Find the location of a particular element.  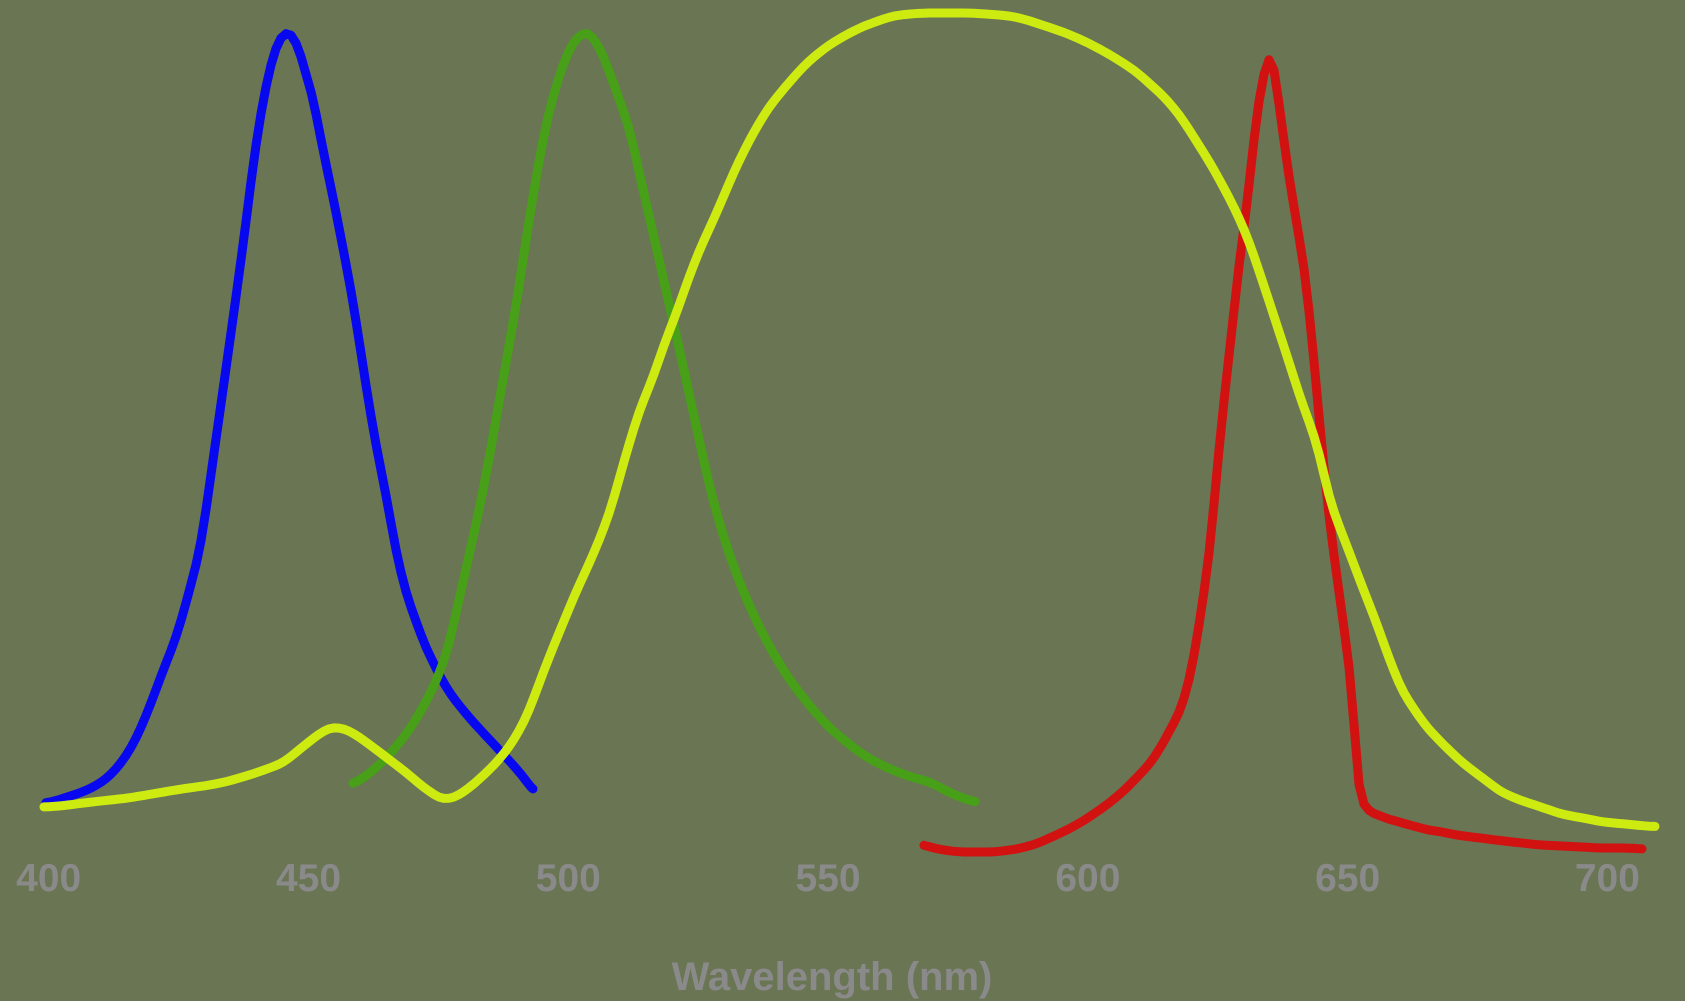

svg-text: 500 is located at coordinates (568, 878).